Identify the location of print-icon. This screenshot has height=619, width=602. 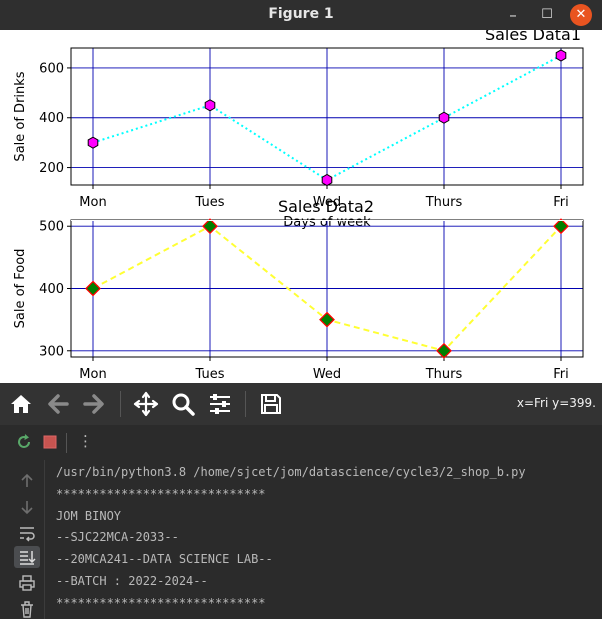
(27, 583).